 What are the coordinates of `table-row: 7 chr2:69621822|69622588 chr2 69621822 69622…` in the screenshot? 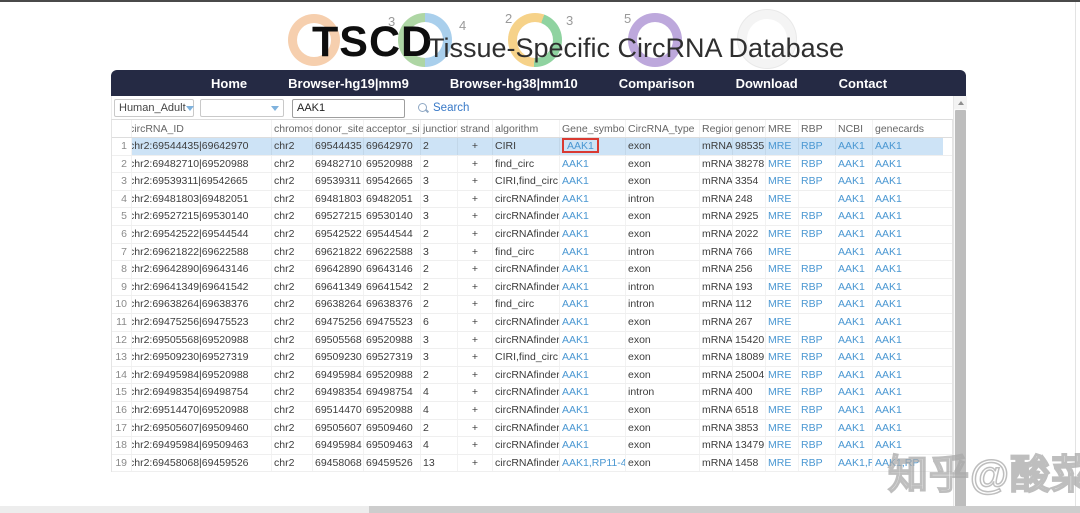 It's located at (532, 252).